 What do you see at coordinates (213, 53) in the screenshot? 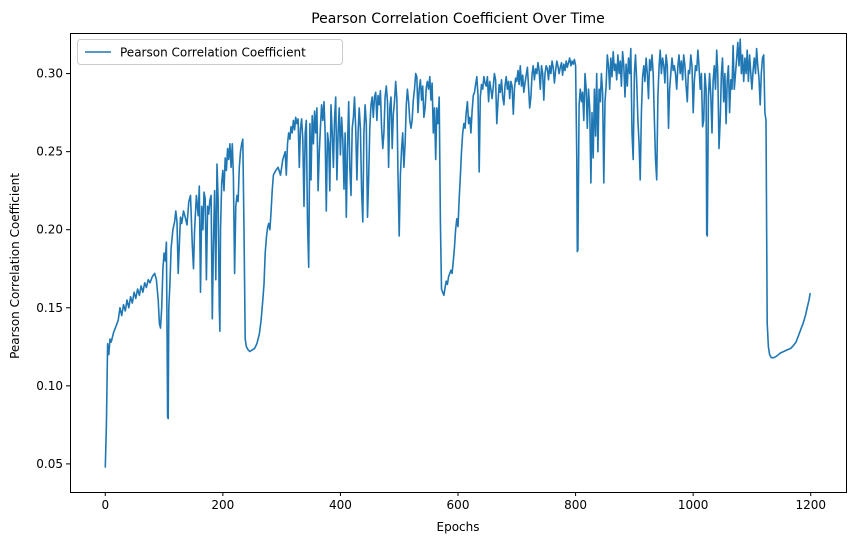
I see `legend-label: Pearson Correlation Coefficient` at bounding box center [213, 53].